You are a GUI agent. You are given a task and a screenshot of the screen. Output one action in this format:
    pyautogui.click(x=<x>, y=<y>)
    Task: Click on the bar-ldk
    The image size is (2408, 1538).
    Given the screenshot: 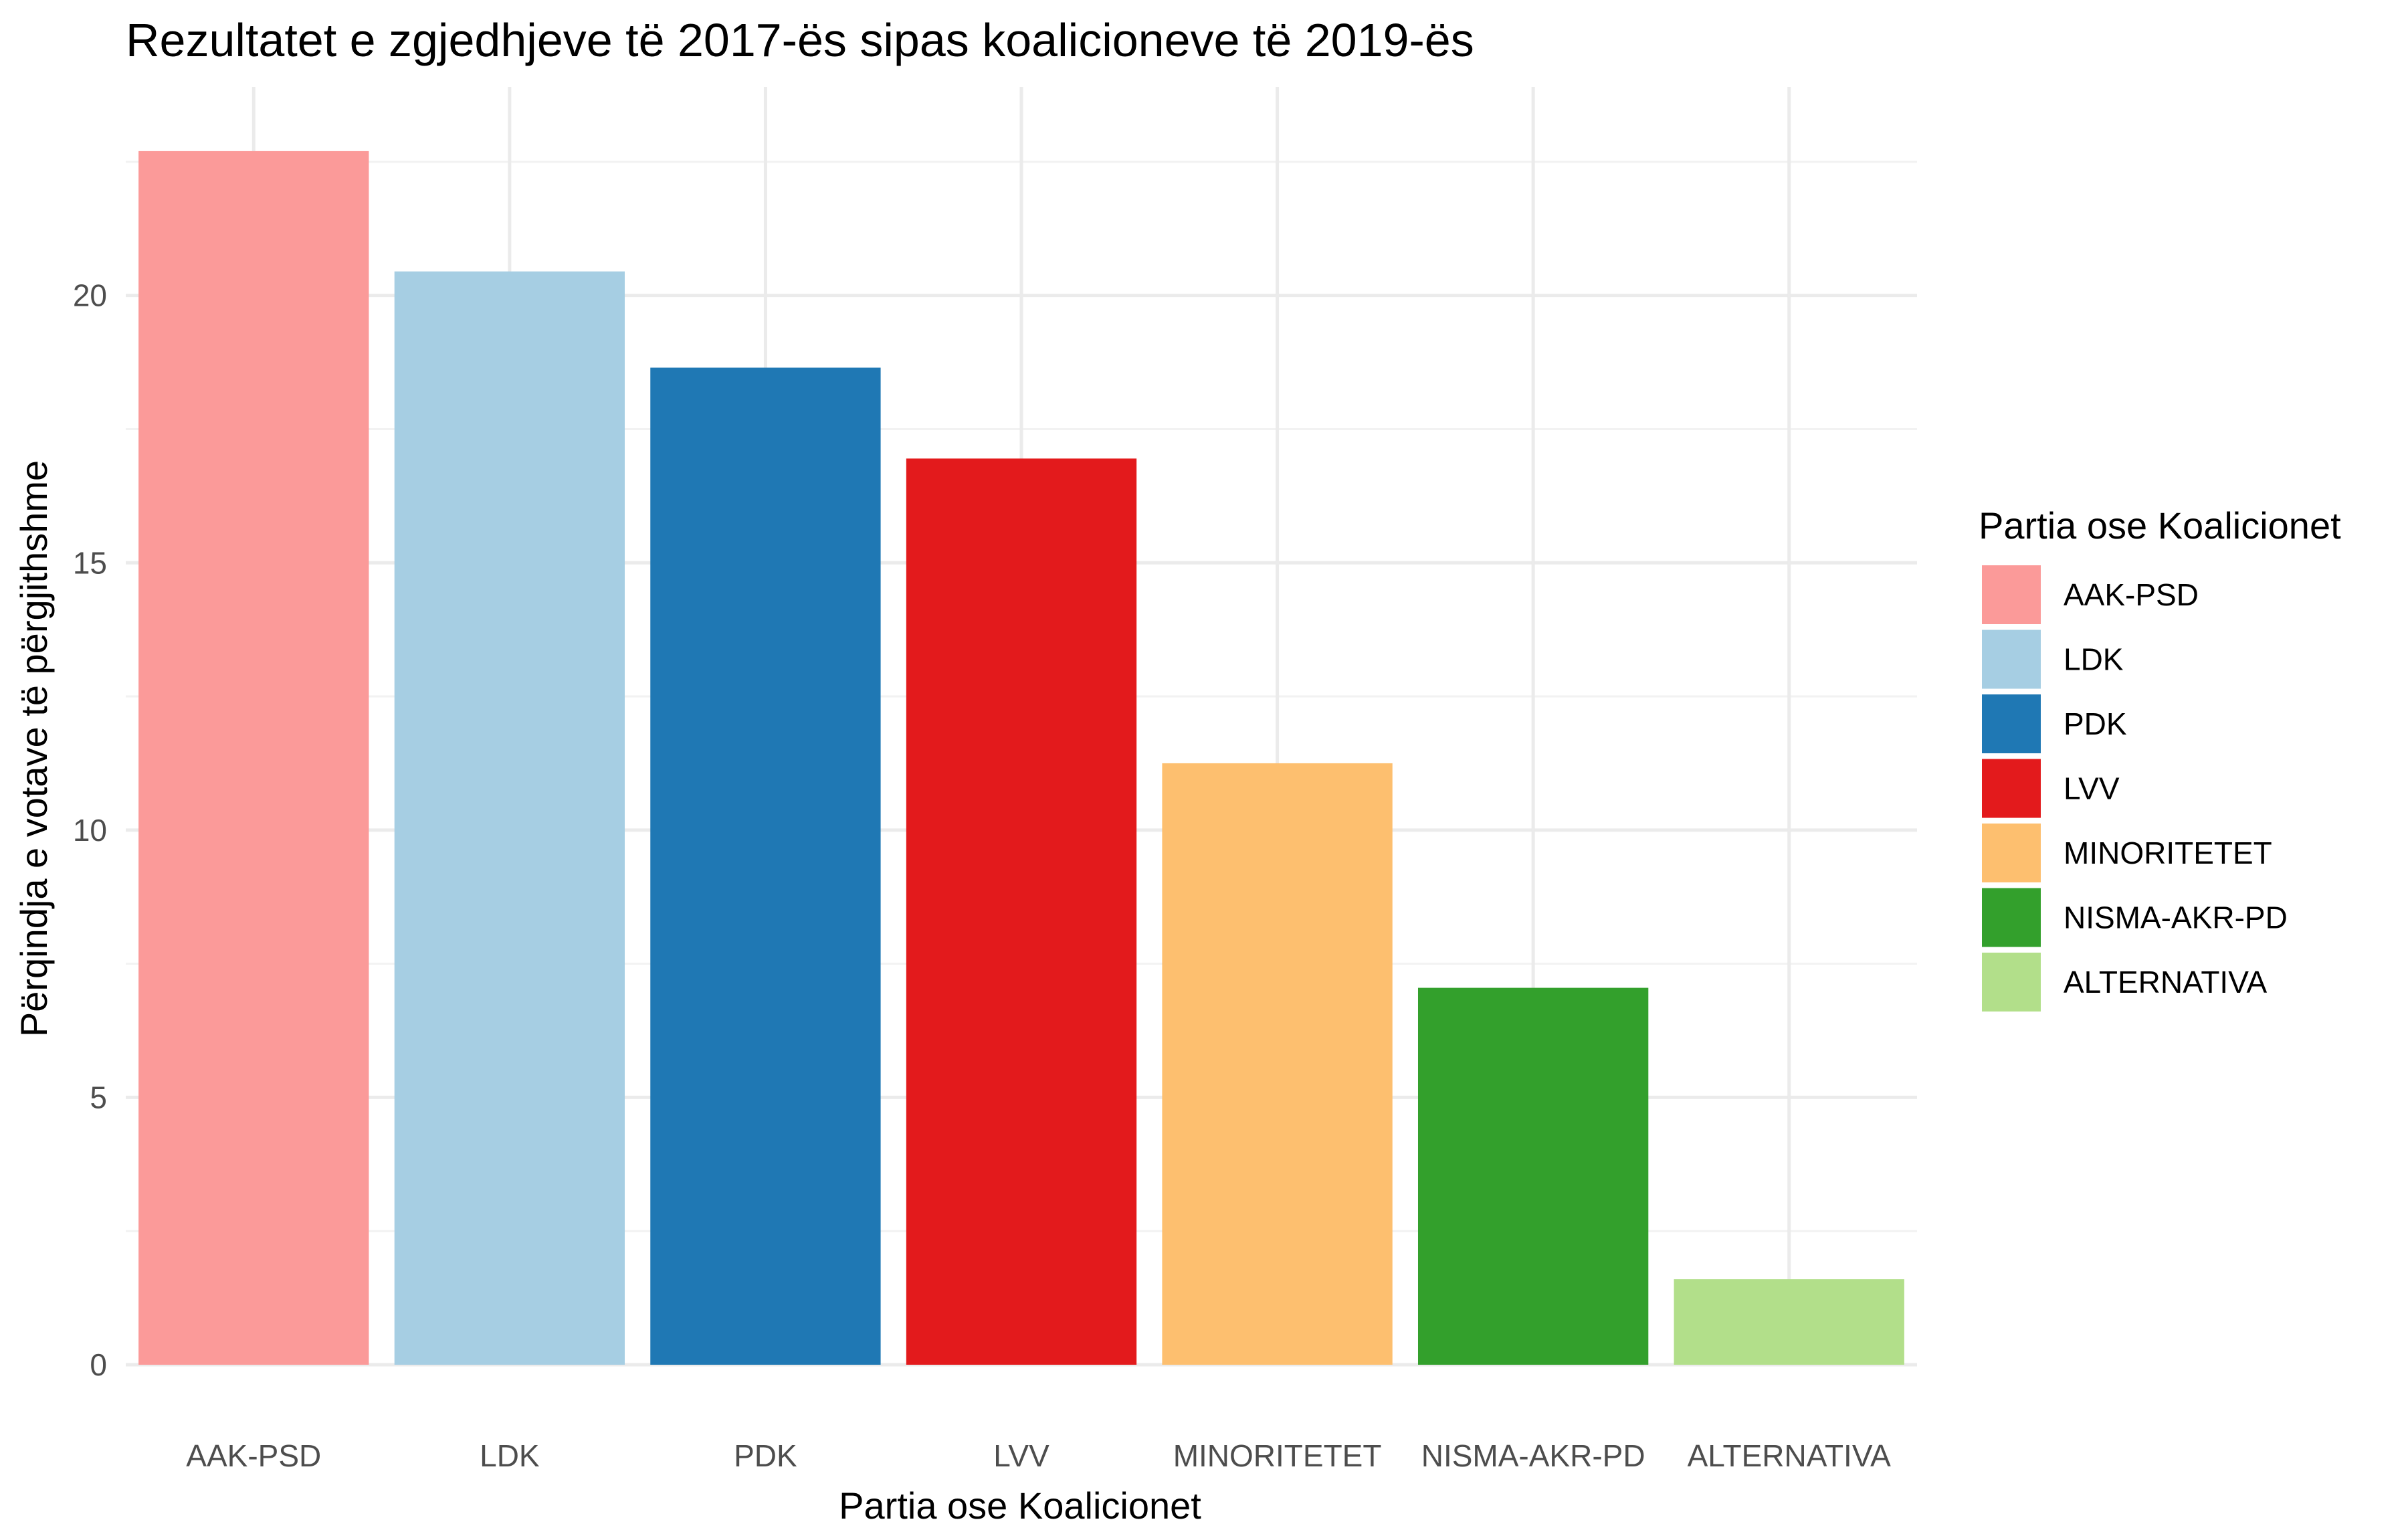 What is the action you would take?
    pyautogui.click(x=509, y=818)
    